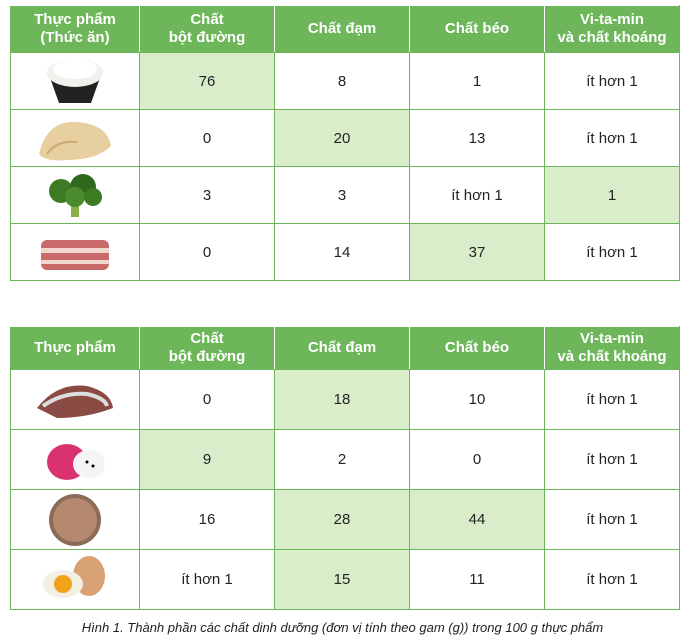 The width and height of the screenshot is (685, 640). Describe the element at coordinates (342, 138) in the screenshot. I see `value-cell: 20` at that location.